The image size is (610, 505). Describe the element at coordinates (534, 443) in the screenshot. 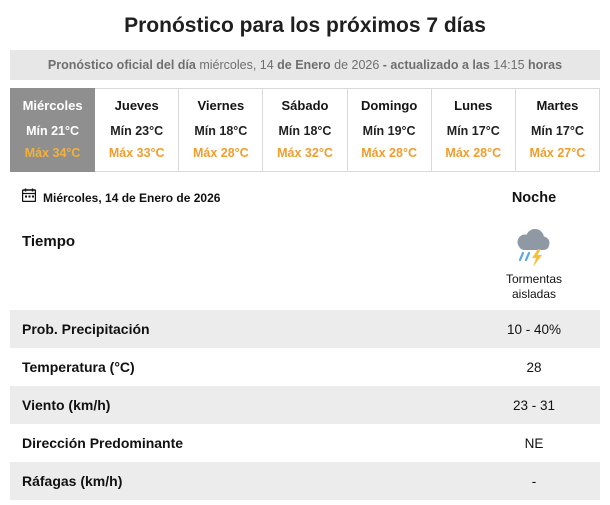

I see `row-value: NE` at that location.